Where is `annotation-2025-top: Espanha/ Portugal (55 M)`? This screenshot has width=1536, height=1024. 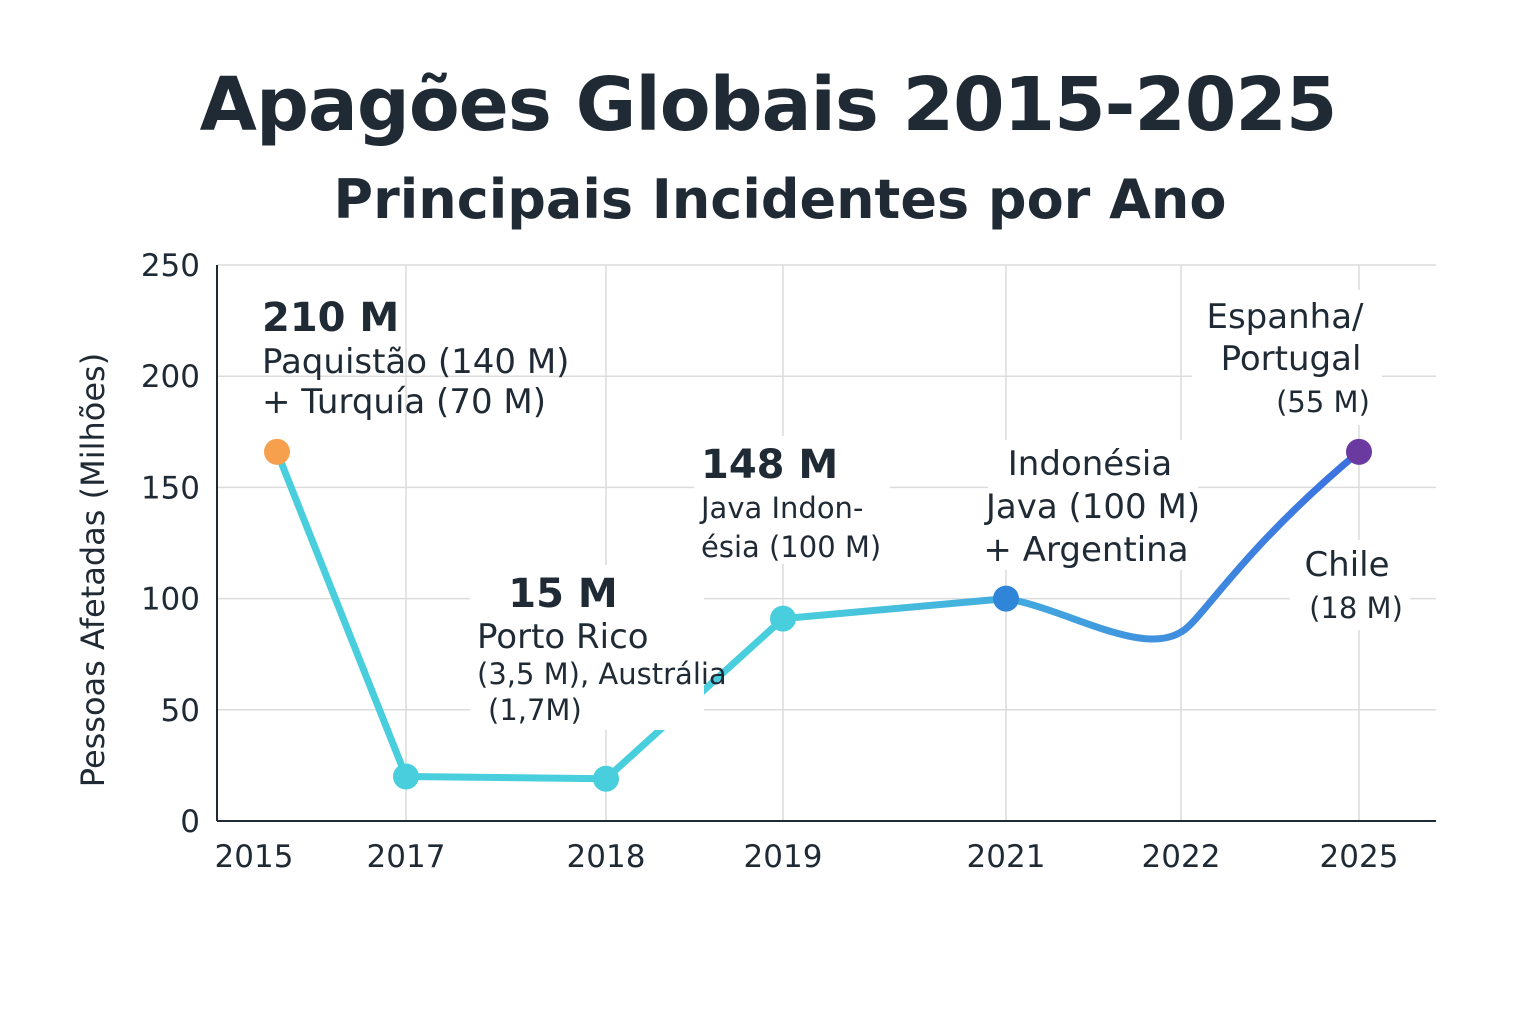 annotation-2025-top: Espanha/ Portugal (55 M) is located at coordinates (1287, 357).